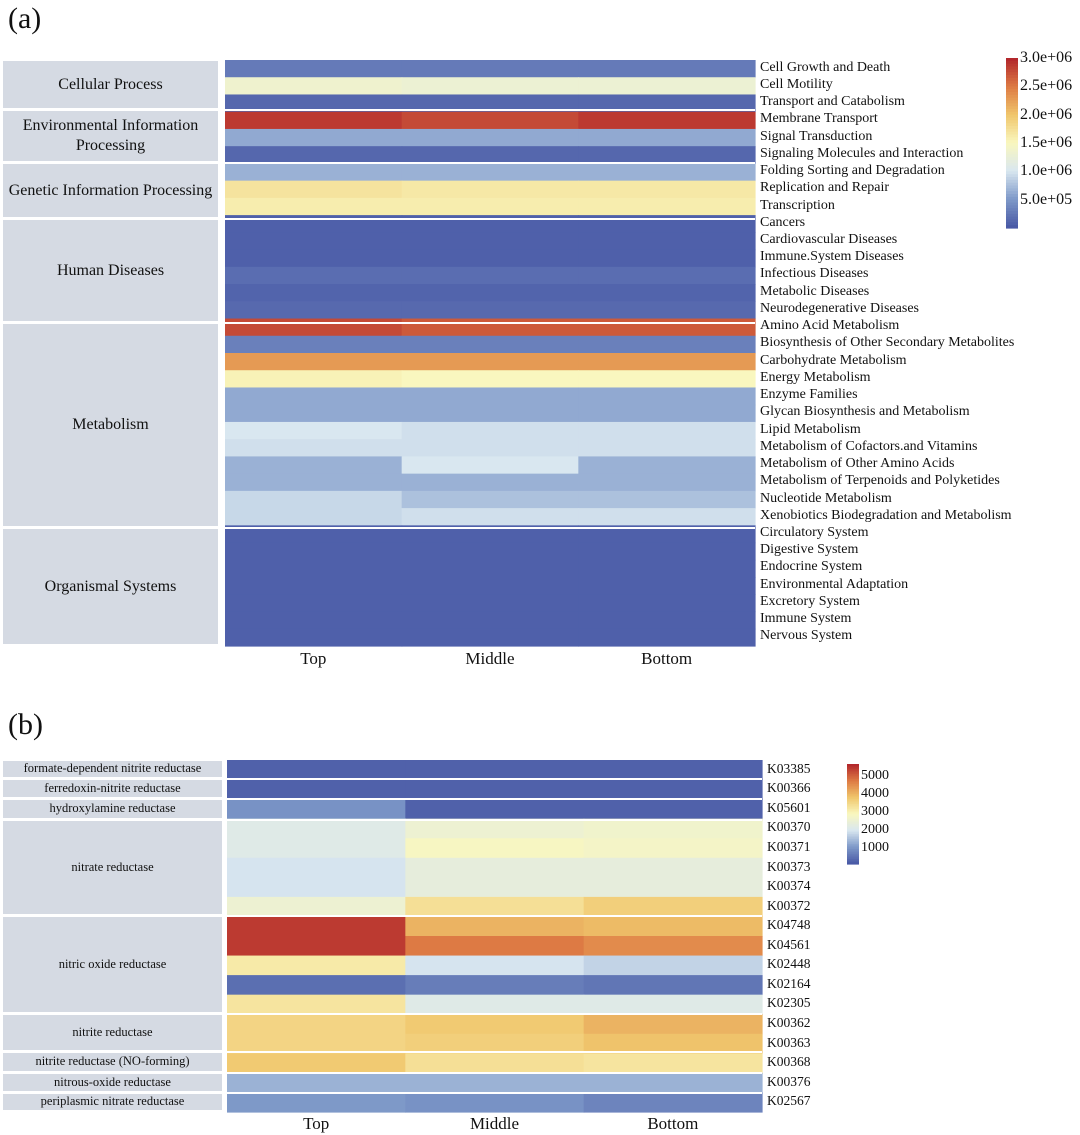  Describe the element at coordinates (810, 601) in the screenshot. I see `row-label: Excretory System` at that location.